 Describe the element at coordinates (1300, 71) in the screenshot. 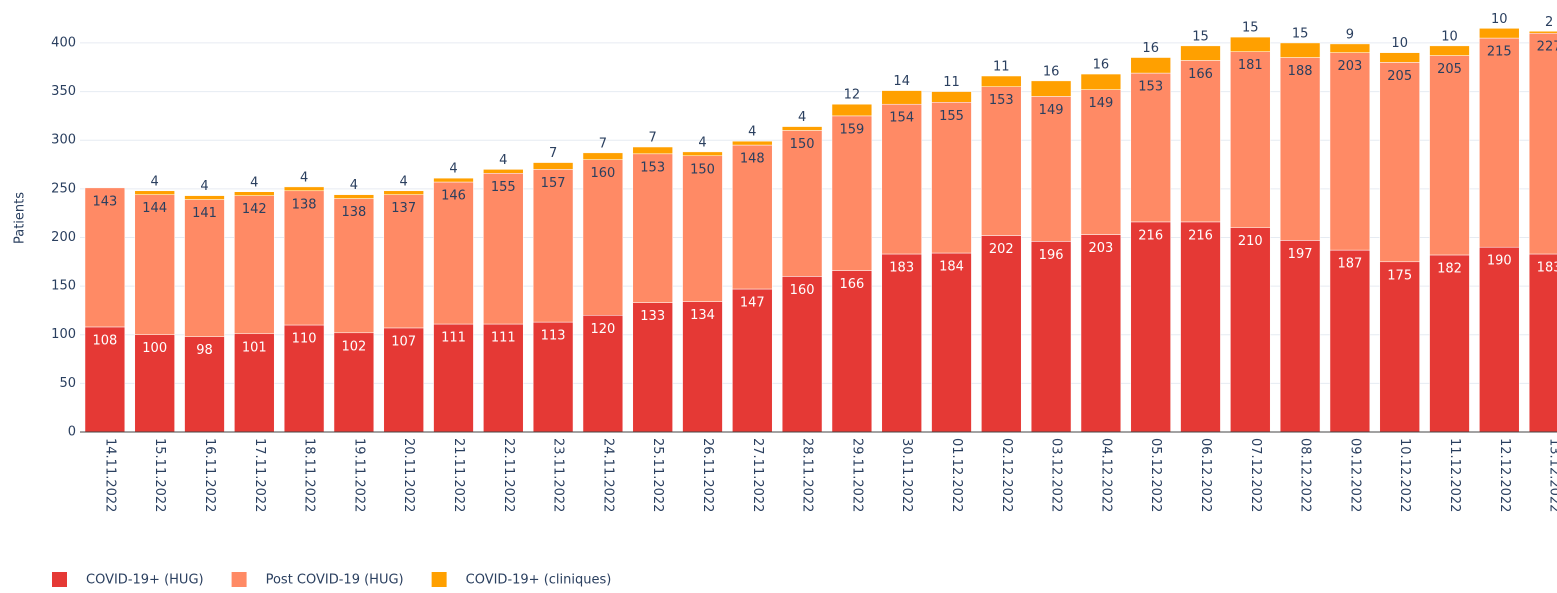

I see `data-label: 188` at that location.